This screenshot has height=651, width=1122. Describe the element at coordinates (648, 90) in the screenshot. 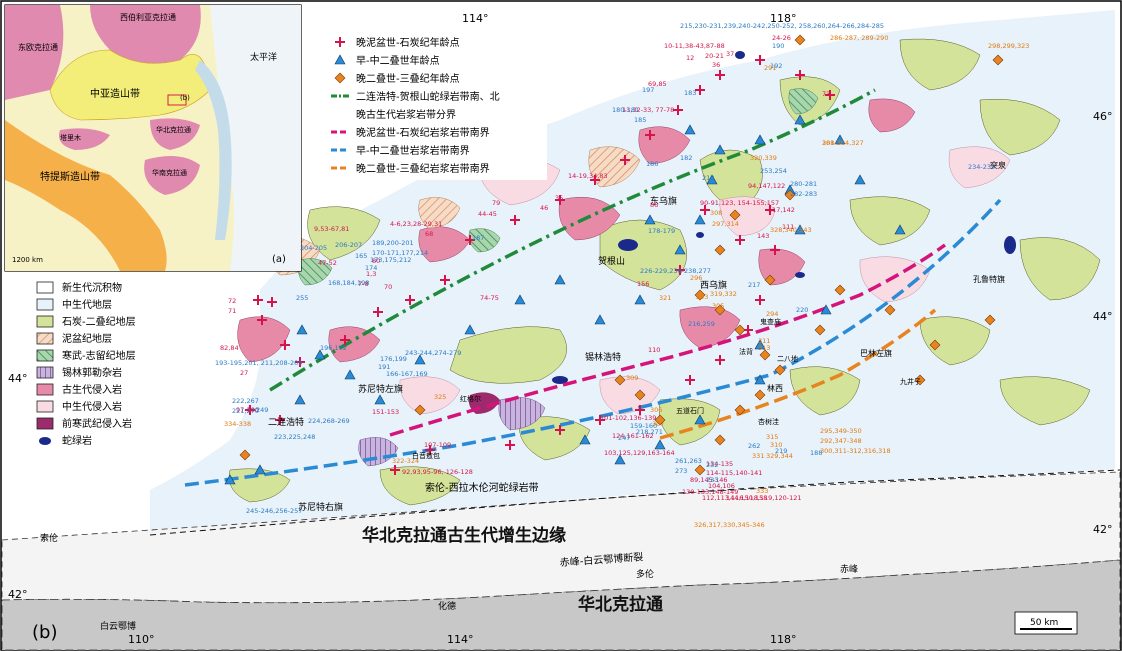

I see `age-label: 197` at that location.